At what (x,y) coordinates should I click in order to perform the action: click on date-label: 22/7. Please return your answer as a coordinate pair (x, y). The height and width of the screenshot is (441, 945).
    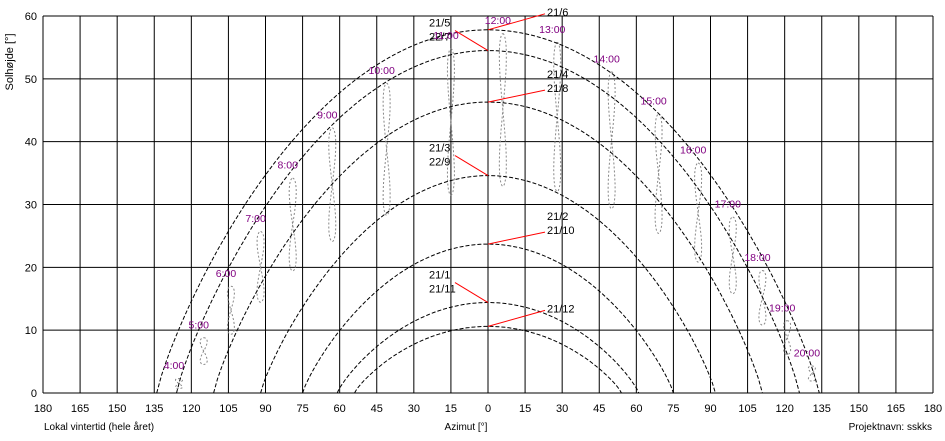
    Looking at the image, I should click on (439, 38).